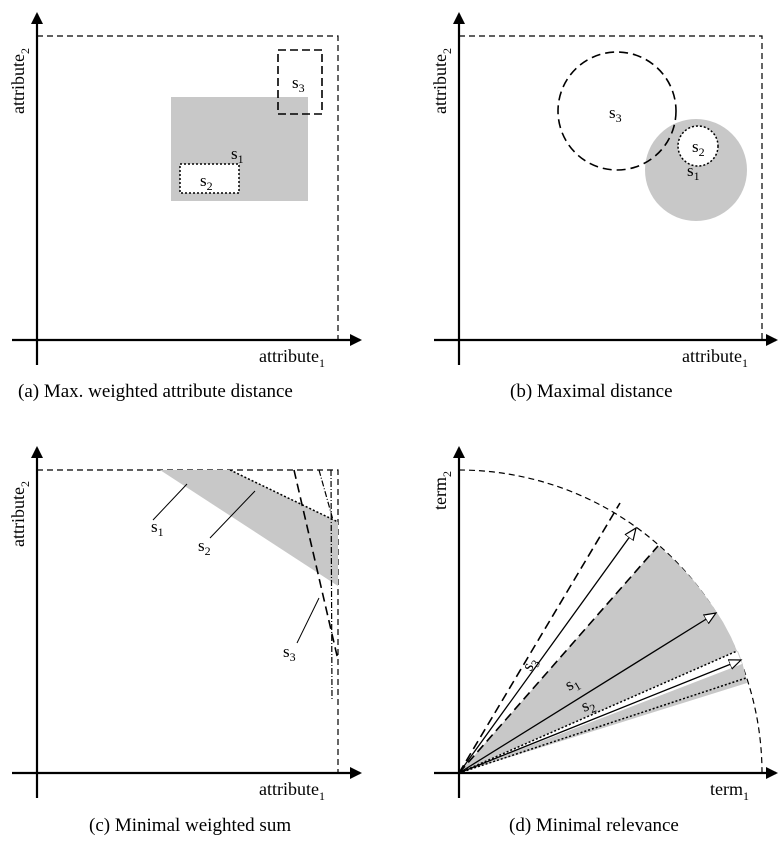 The image size is (779, 842). Describe the element at coordinates (316, 565) in the screenshot. I see `boundary-s3` at that location.